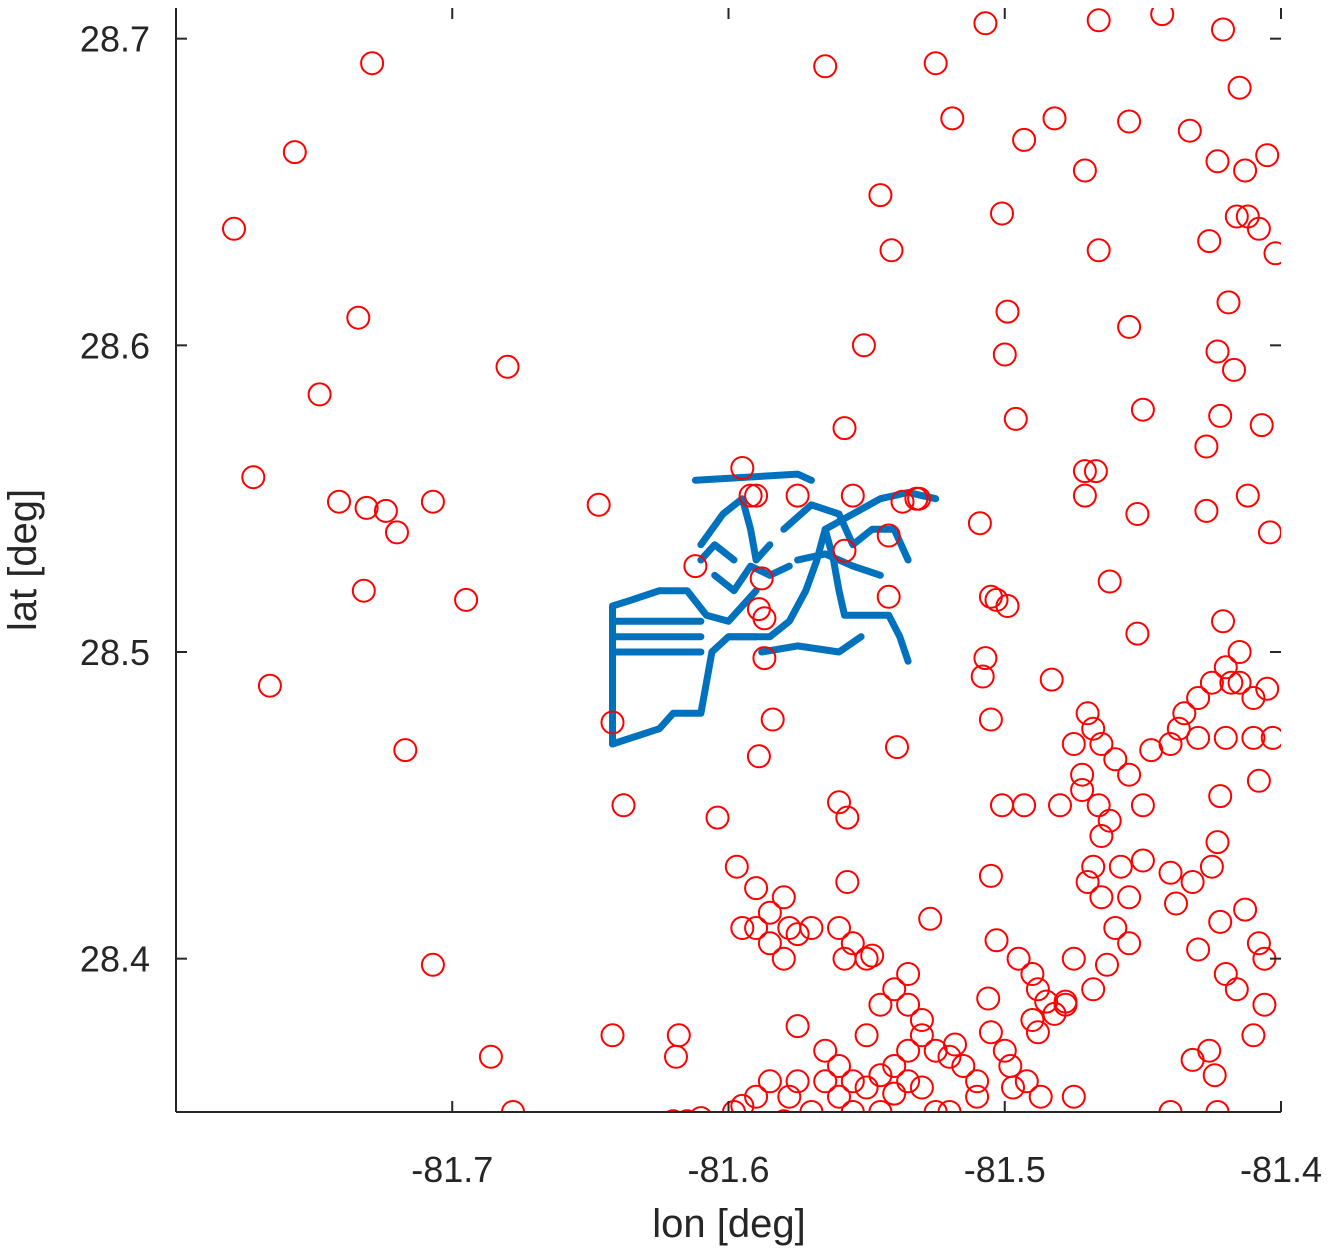  What do you see at coordinates (1005, 1169) in the screenshot?
I see `x-tick-label: -81.5` at bounding box center [1005, 1169].